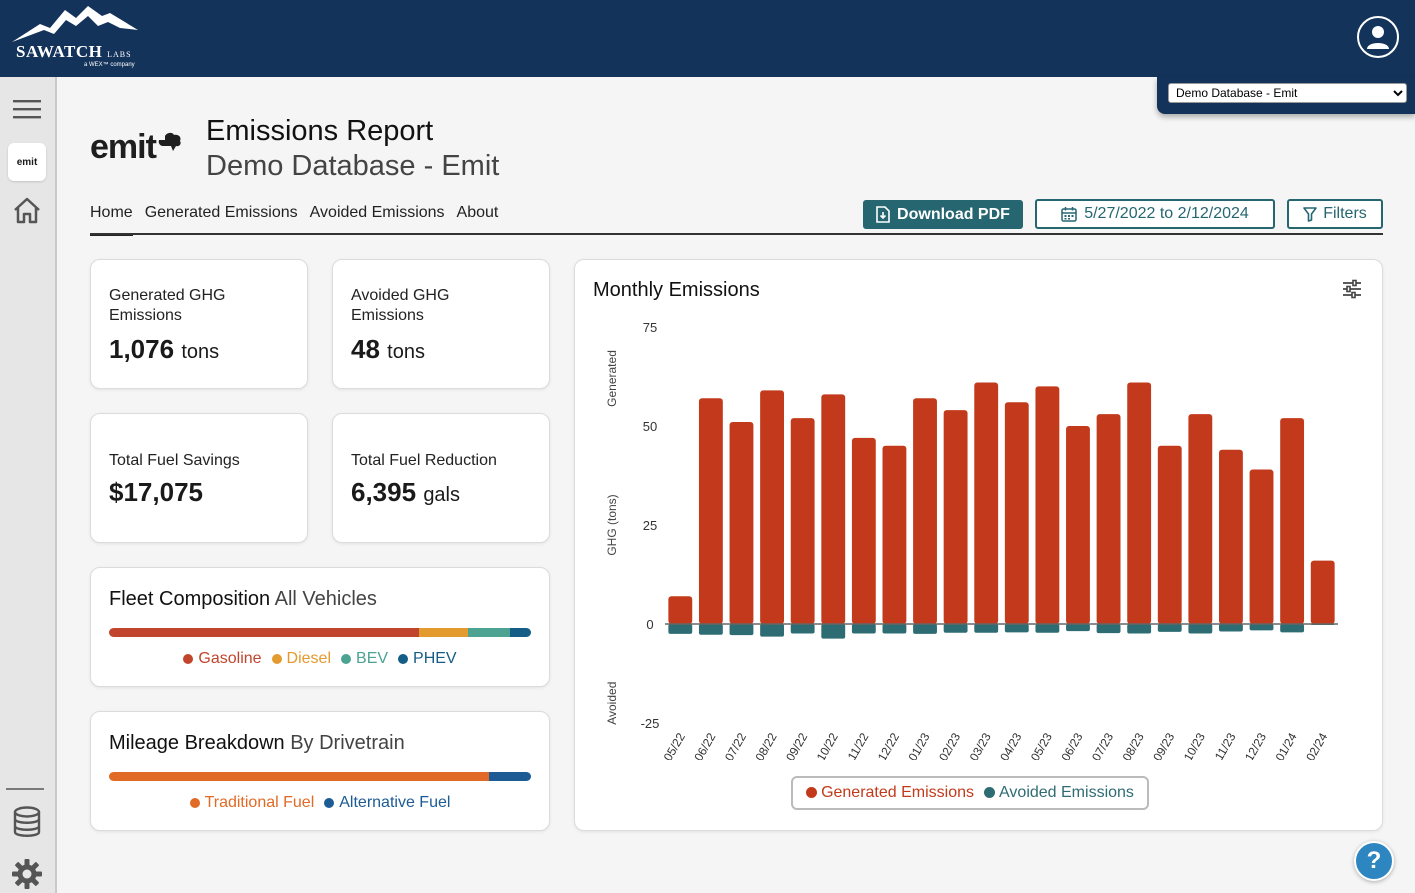 This screenshot has width=1415, height=893. What do you see at coordinates (230, 658) in the screenshot?
I see `legend-label: Gasoline` at bounding box center [230, 658].